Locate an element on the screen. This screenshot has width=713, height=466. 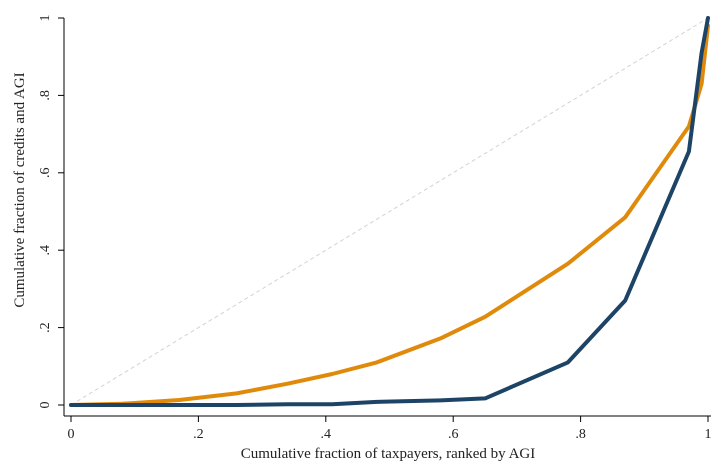
y-tick-label: 0 is located at coordinates (45, 405).